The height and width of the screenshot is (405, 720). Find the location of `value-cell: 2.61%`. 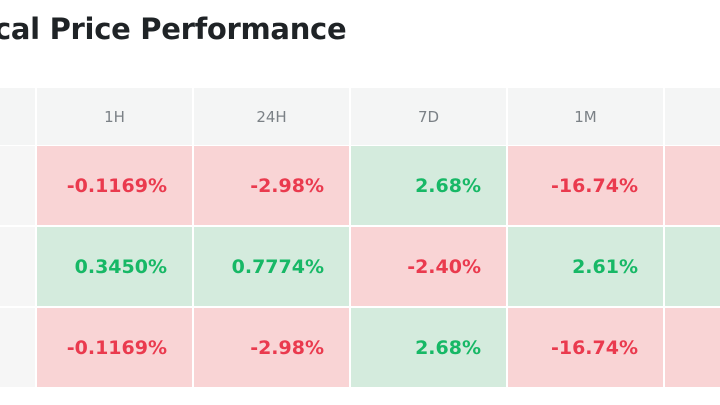

value-cell: 2.61% is located at coordinates (585, 266).